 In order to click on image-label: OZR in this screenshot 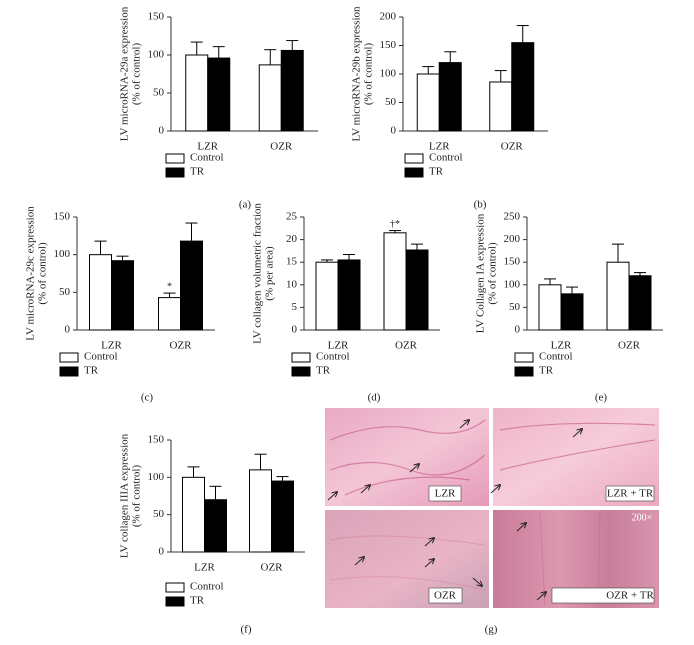, I will do `click(445, 596)`.